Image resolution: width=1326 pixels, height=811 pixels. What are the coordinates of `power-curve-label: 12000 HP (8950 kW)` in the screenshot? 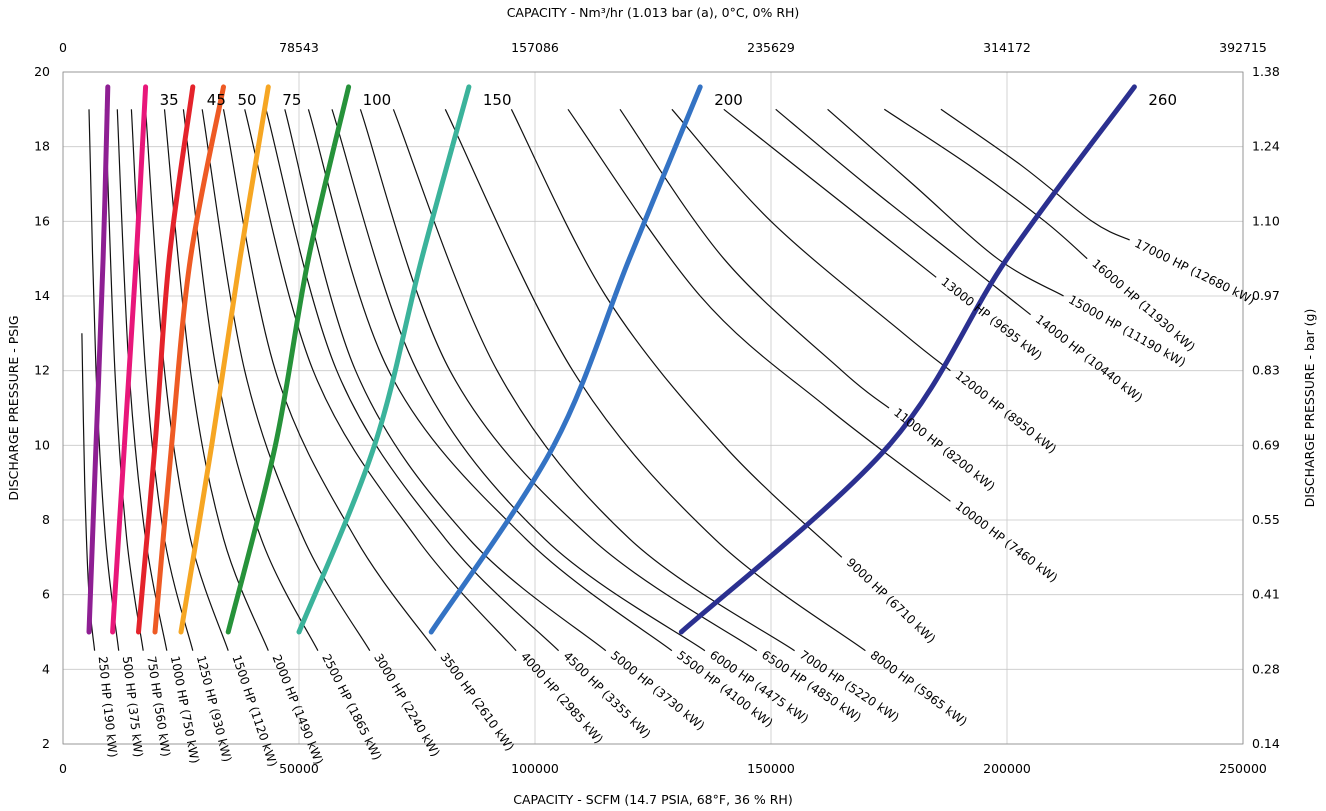 It's located at (1006, 412).